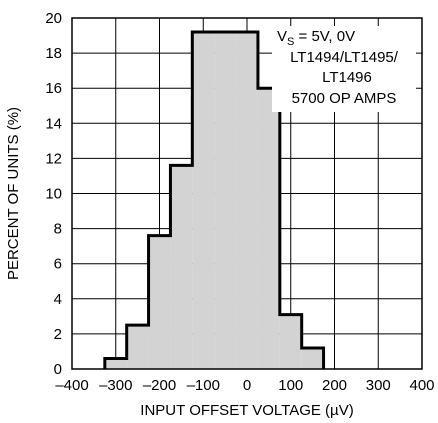 This screenshot has height=423, width=438. Describe the element at coordinates (159, 385) in the screenshot. I see `x-tick-label: –200` at that location.